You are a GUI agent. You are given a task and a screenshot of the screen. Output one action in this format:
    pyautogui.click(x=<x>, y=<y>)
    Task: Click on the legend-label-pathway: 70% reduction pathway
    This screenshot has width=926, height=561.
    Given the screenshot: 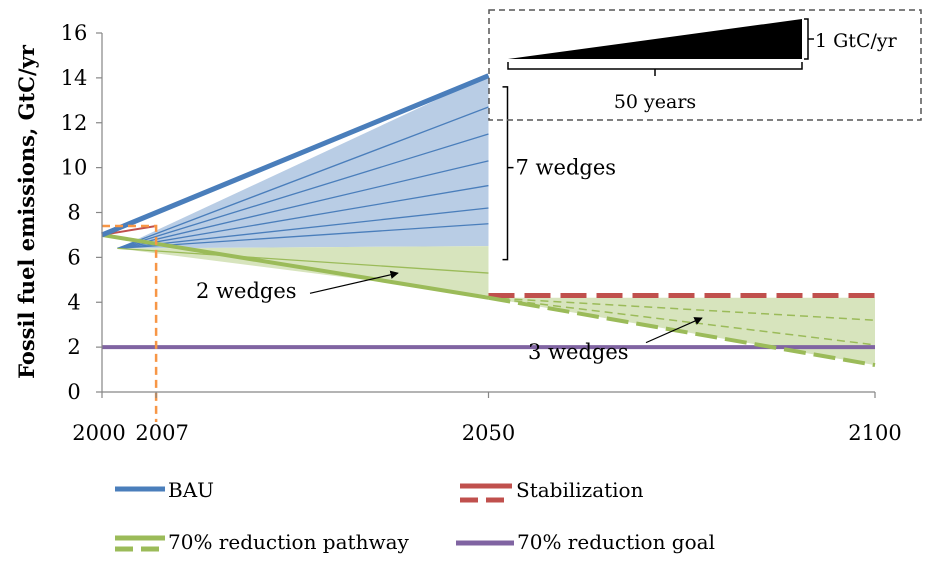 What is the action you would take?
    pyautogui.click(x=288, y=542)
    